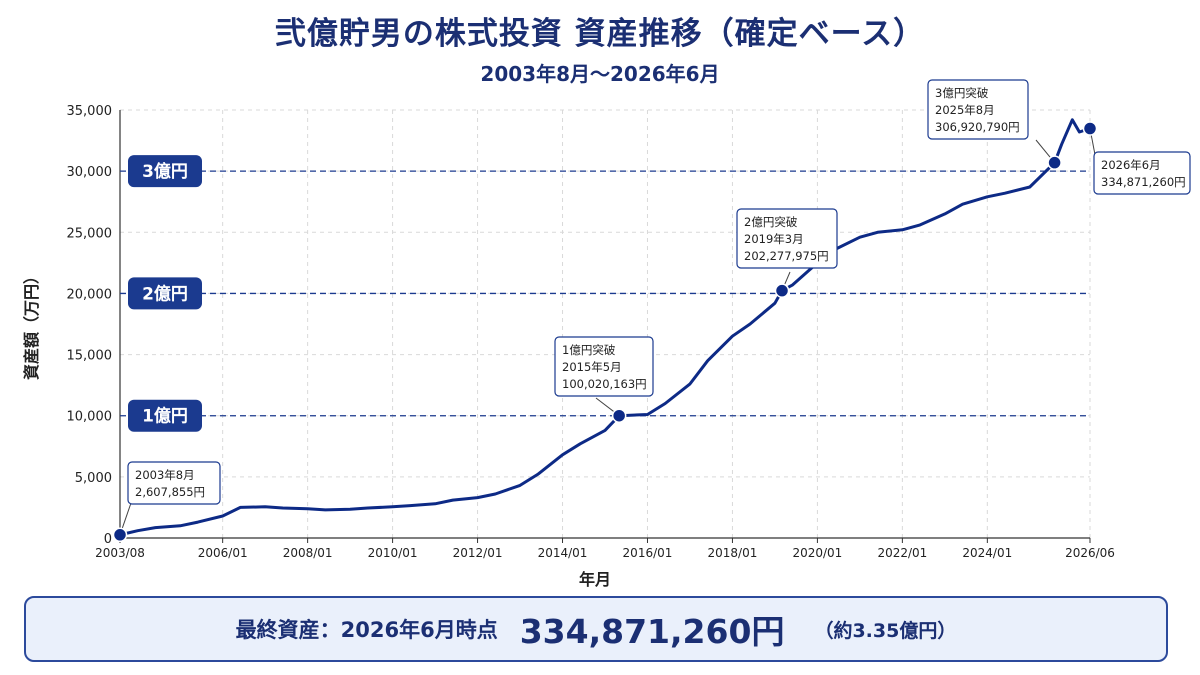  Describe the element at coordinates (90, 233) in the screenshot. I see `y-tick-label: 25,000` at that location.